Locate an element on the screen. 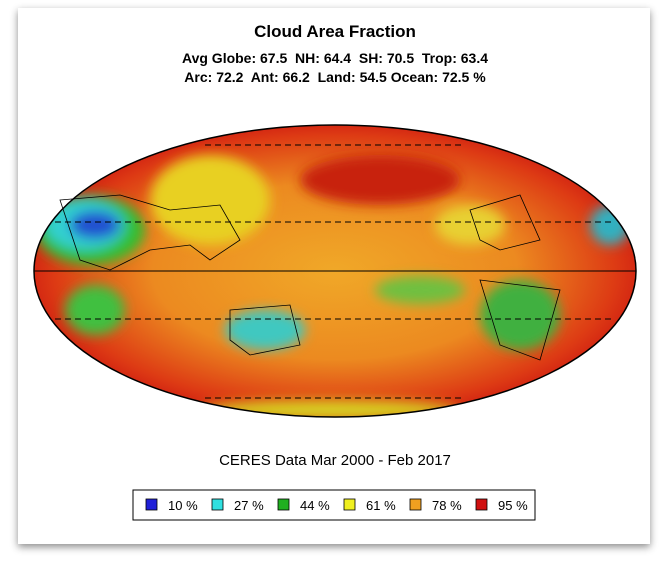 The width and height of the screenshot is (669, 568). legend-label: 78 % is located at coordinates (447, 505).